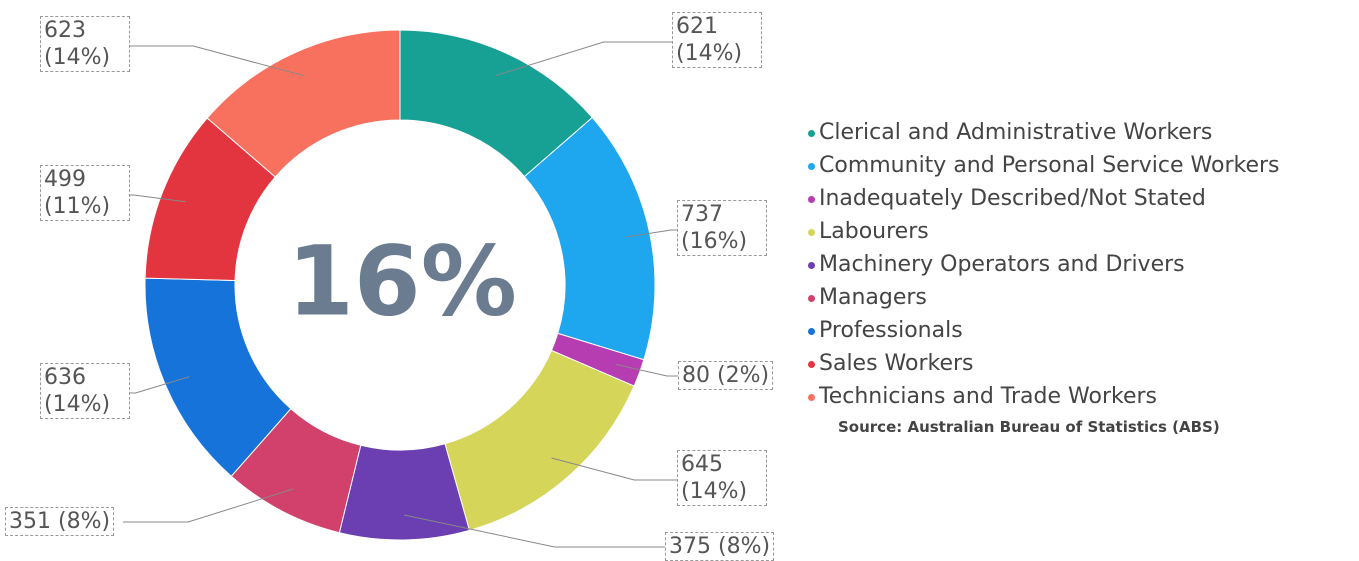 The image size is (1359, 561). Describe the element at coordinates (85, 44) in the screenshot. I see `value-label: 623 (14%)` at that location.